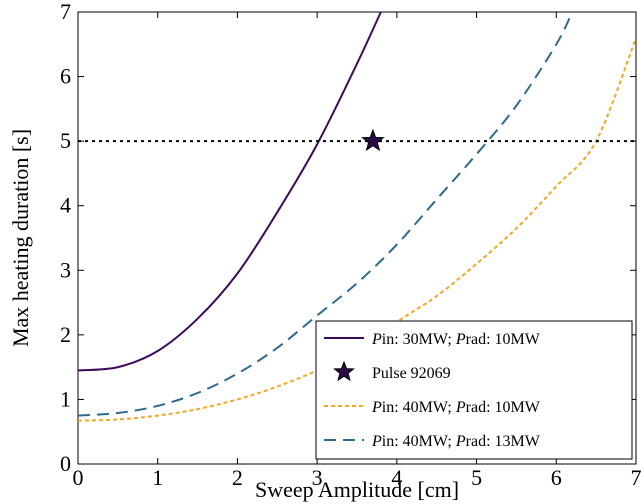  I want to click on x-tick-label: 3, so click(317, 477).